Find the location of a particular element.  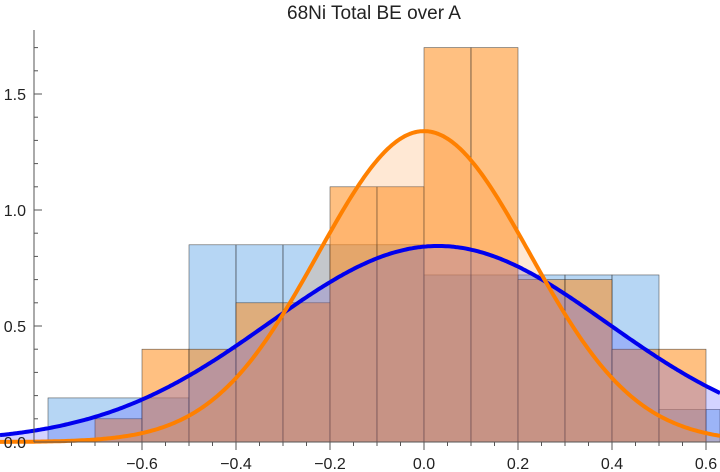

y-tick-label: 0.0 is located at coordinates (15, 443).